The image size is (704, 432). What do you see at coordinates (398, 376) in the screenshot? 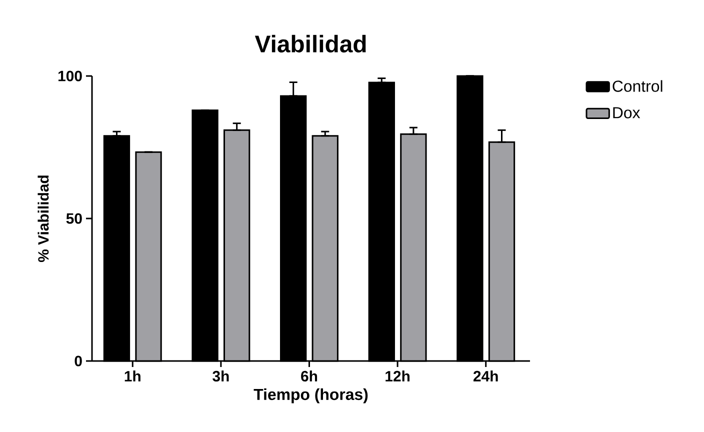
I see `x-tick-label: 12h` at bounding box center [398, 376].